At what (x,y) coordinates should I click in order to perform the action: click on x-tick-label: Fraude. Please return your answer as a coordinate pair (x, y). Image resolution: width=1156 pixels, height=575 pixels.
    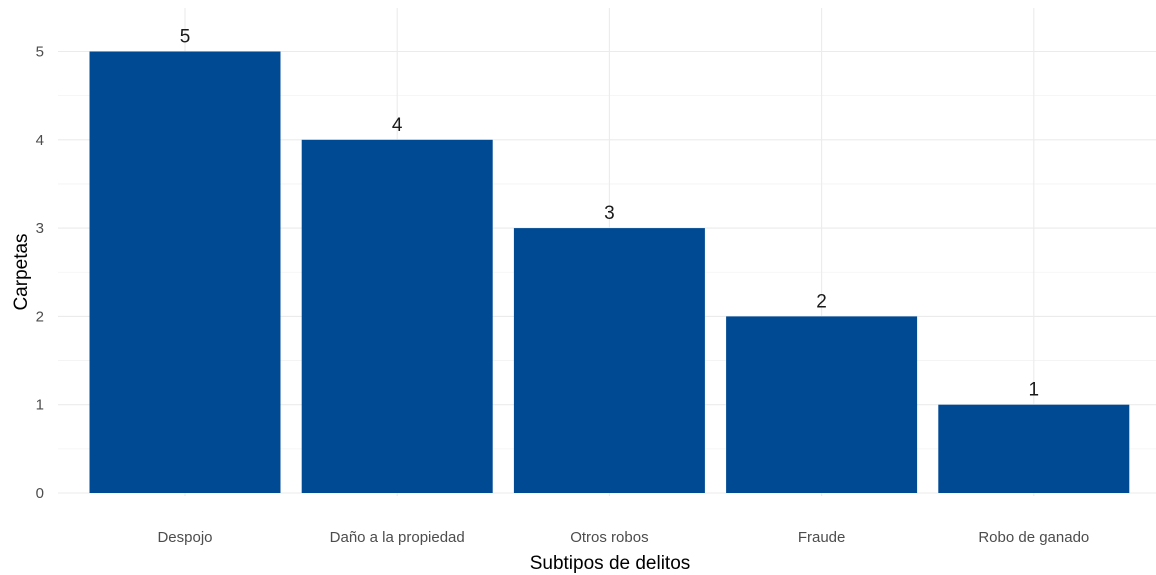
    Looking at the image, I should click on (822, 537).